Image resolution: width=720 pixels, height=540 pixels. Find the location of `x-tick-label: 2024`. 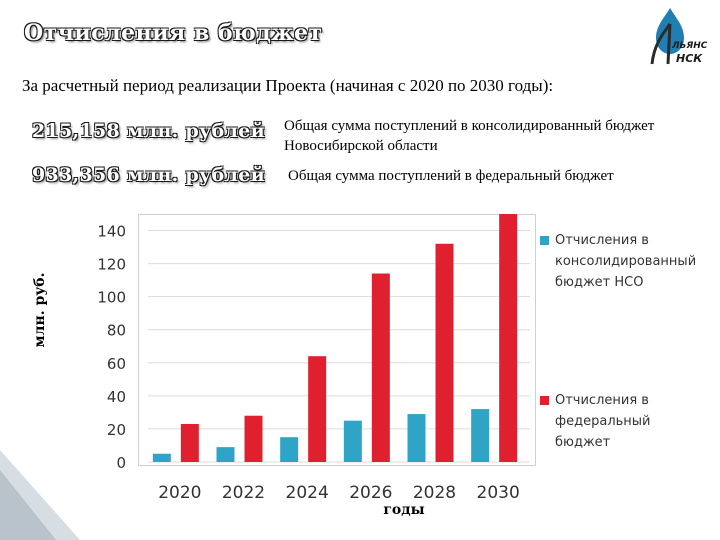

x-tick-label: 2024 is located at coordinates (307, 493).